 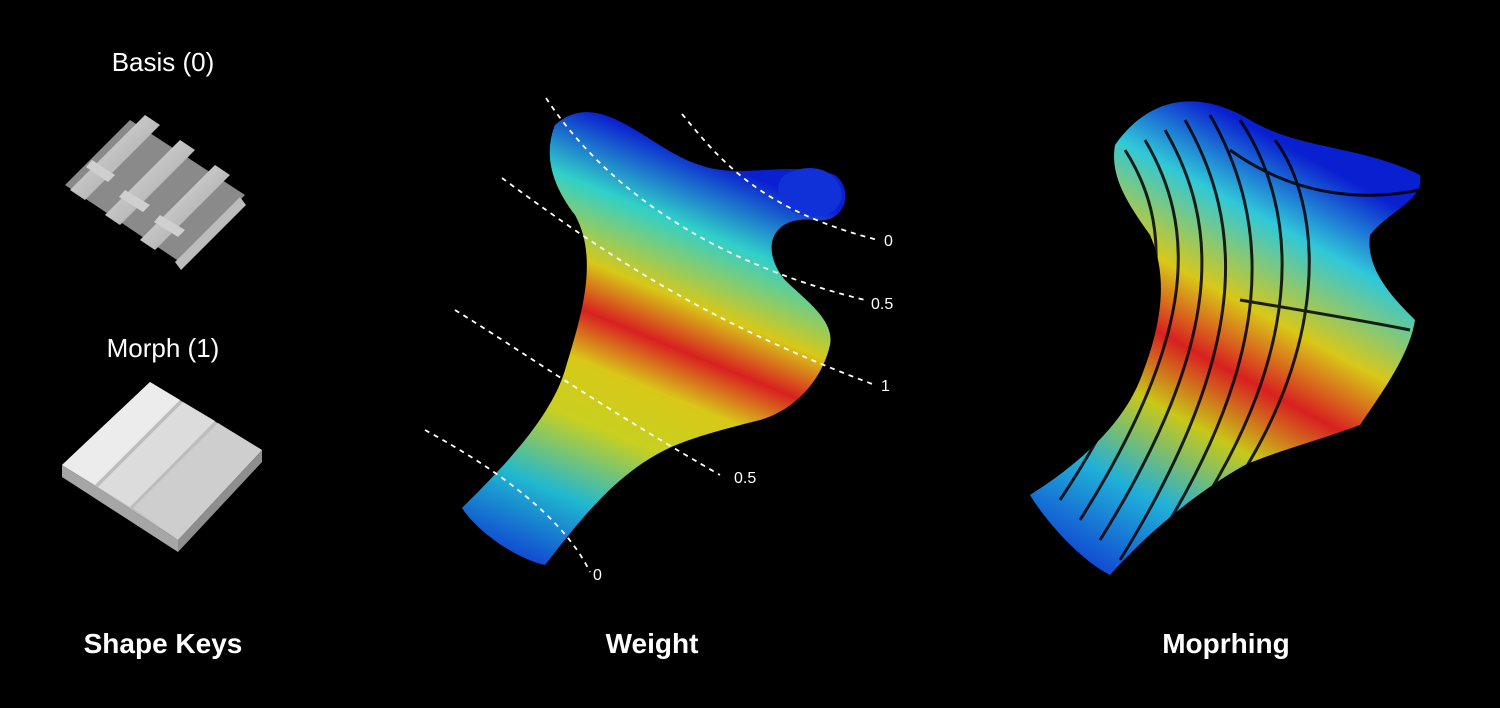 I want to click on shape-keys-title: Shape Keys, so click(x=163, y=643).